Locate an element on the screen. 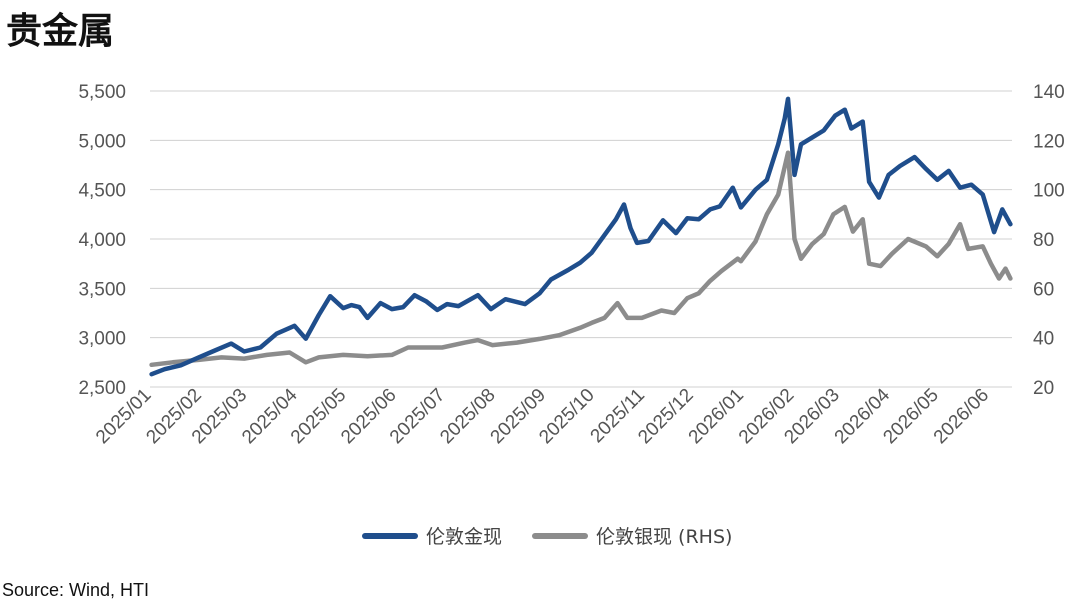 Image resolution: width=1080 pixels, height=608 pixels. y-left-tick-label: 4,000 is located at coordinates (102, 240).